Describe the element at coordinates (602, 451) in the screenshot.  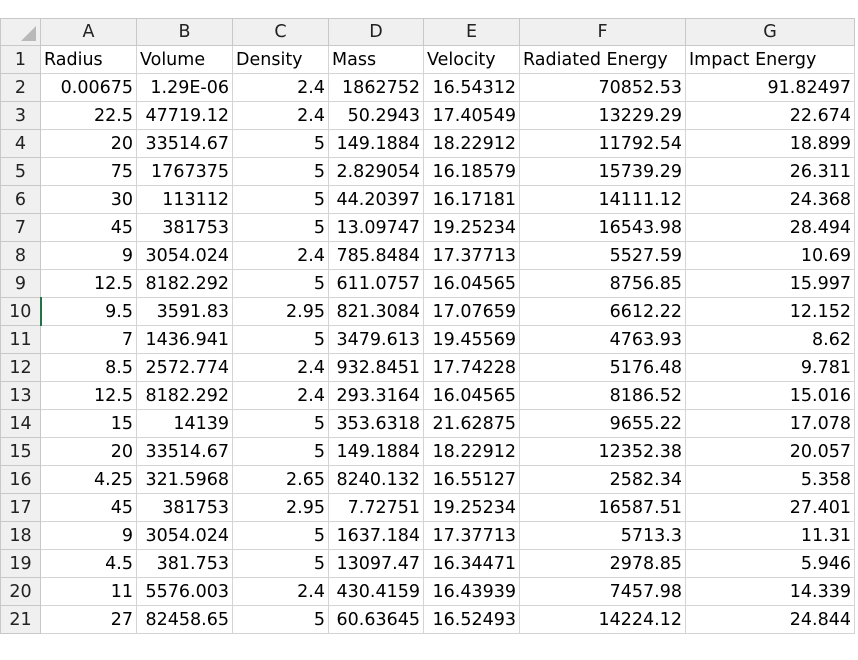
I see `cell-radiated-energy: 12352.38` at that location.